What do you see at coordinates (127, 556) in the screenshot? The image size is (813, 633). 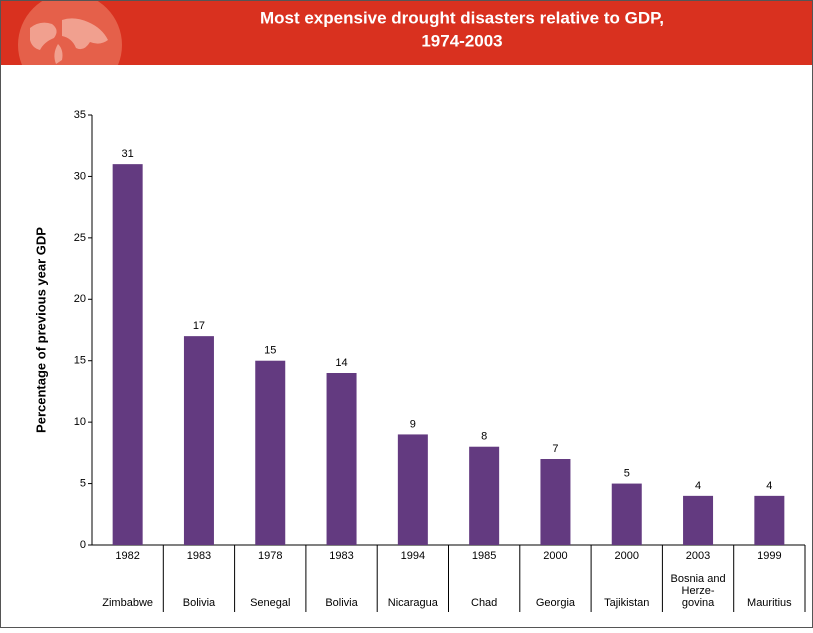 I see `x-tick-label: 1982` at bounding box center [127, 556].